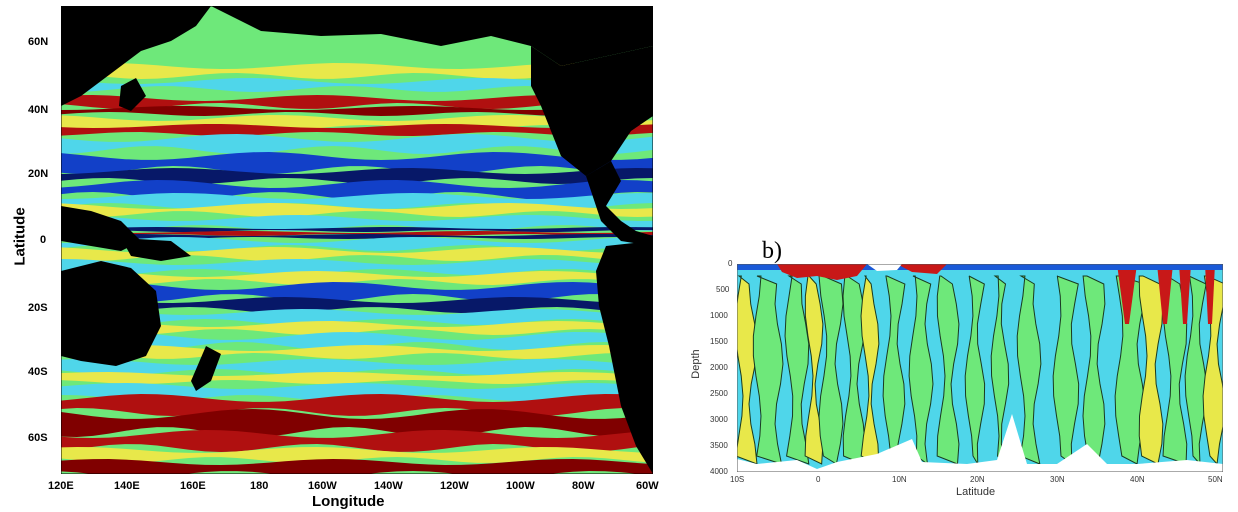 The height and width of the screenshot is (512, 1238). I want to click on map-xlabel: Longitude, so click(348, 501).